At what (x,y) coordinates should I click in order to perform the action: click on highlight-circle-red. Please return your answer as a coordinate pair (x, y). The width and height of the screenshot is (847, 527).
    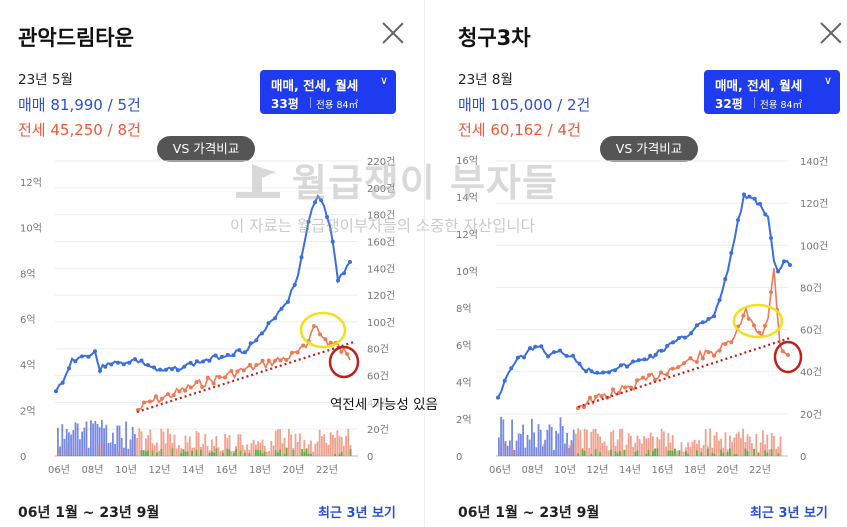
    Looking at the image, I should click on (788, 357).